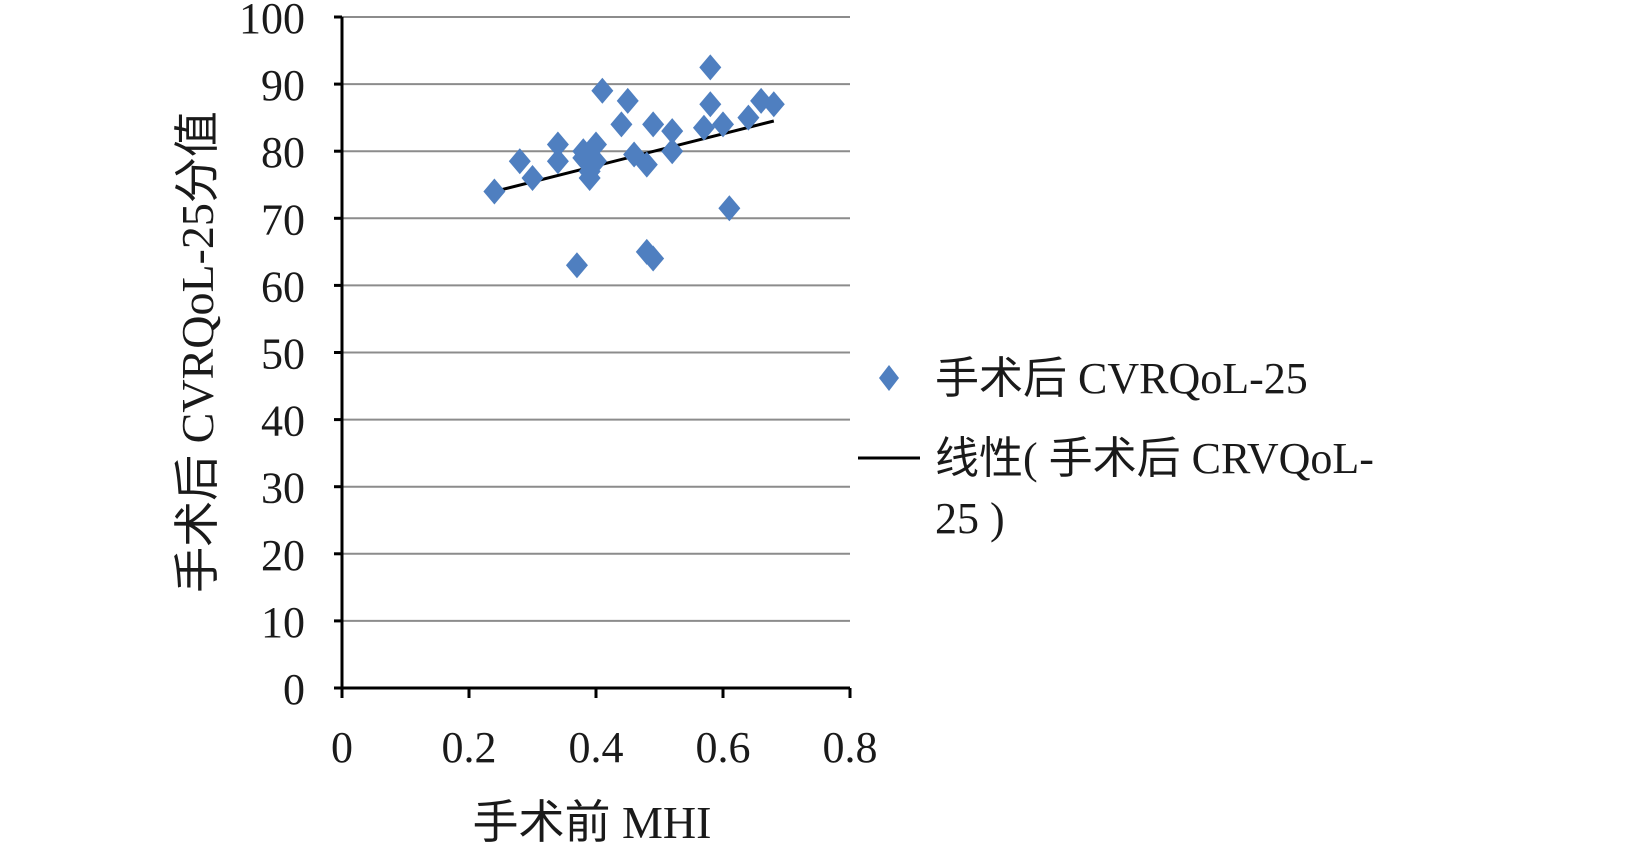 The width and height of the screenshot is (1634, 845). I want to click on y-tick-label: 80, so click(283, 152).